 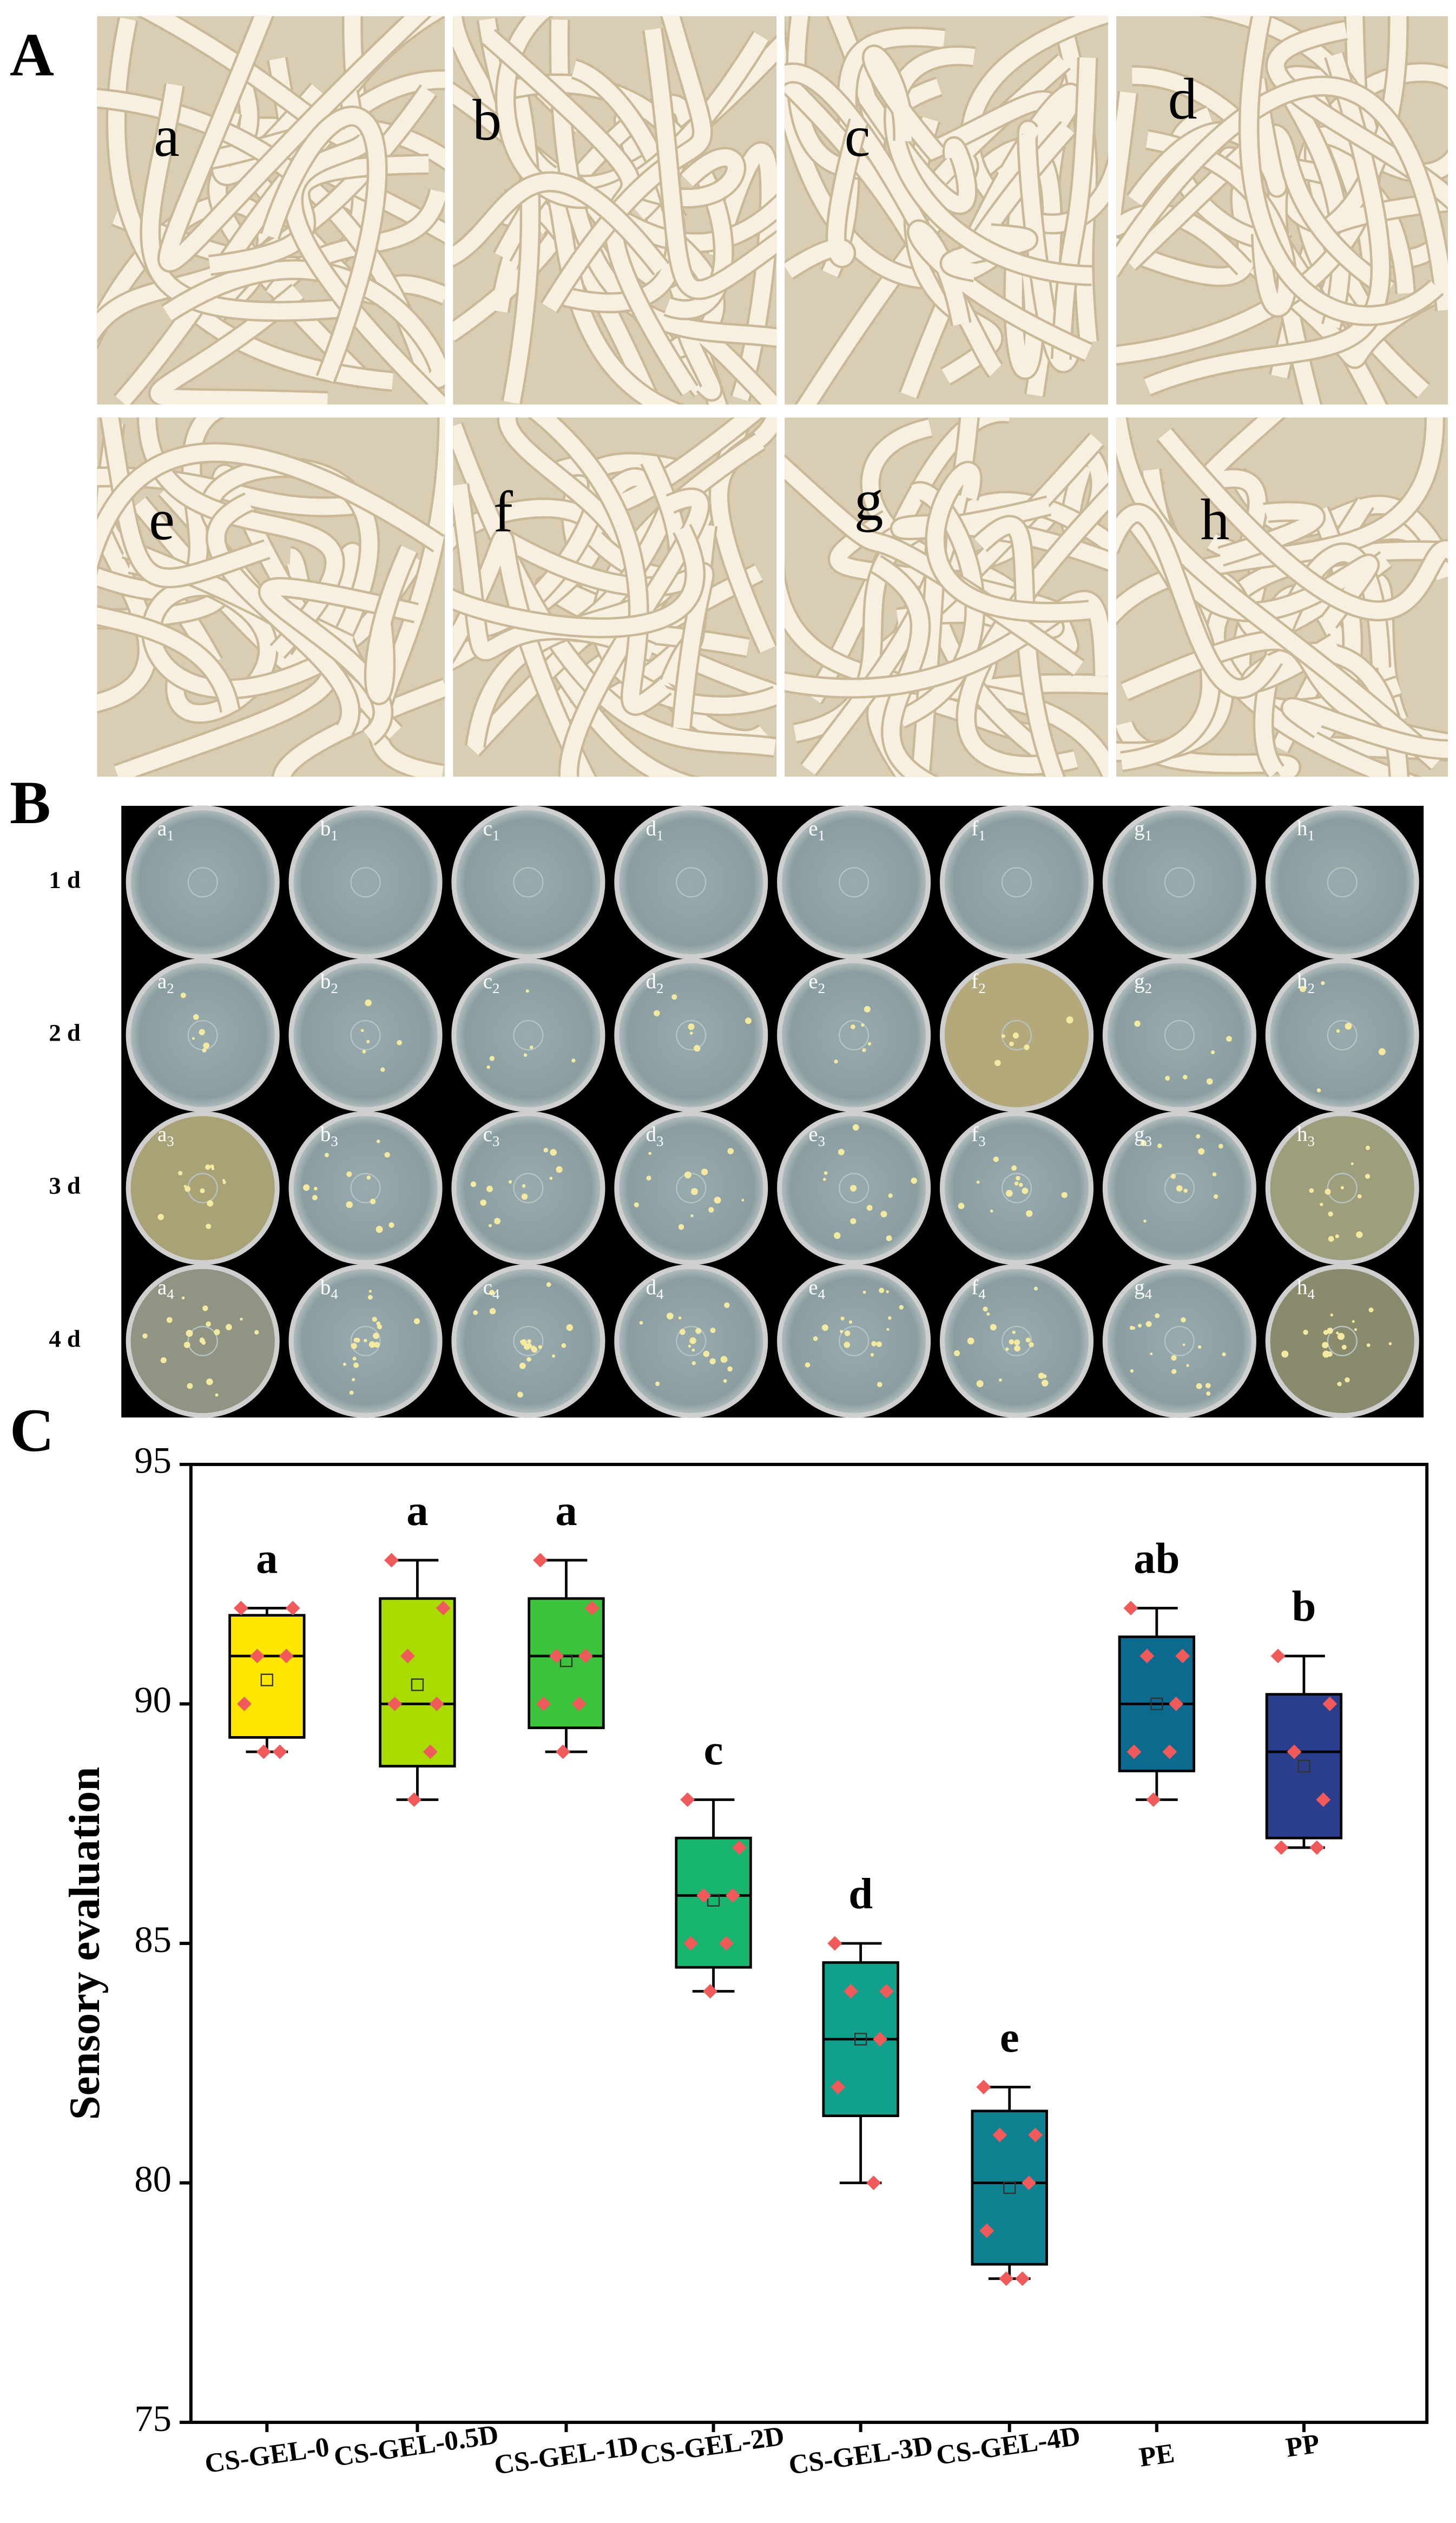 I want to click on x-tick-label: PP, so click(x=1302, y=2445).